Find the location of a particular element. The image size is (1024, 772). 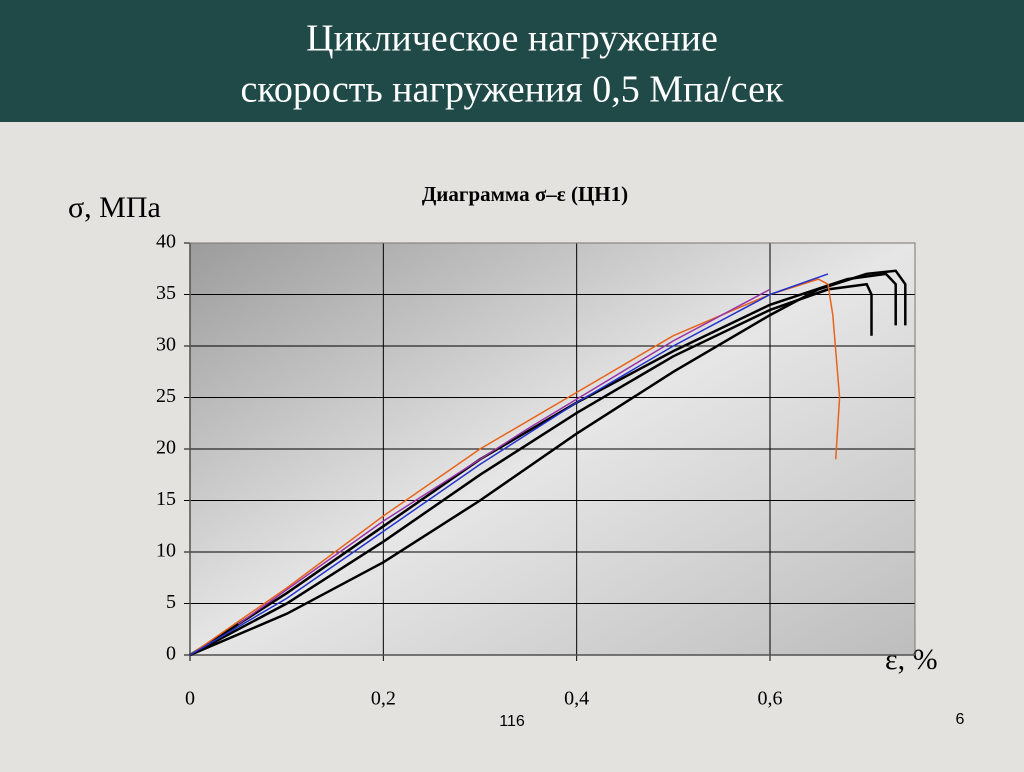

heading: Циклическое нагружение is located at coordinates (512, 39).